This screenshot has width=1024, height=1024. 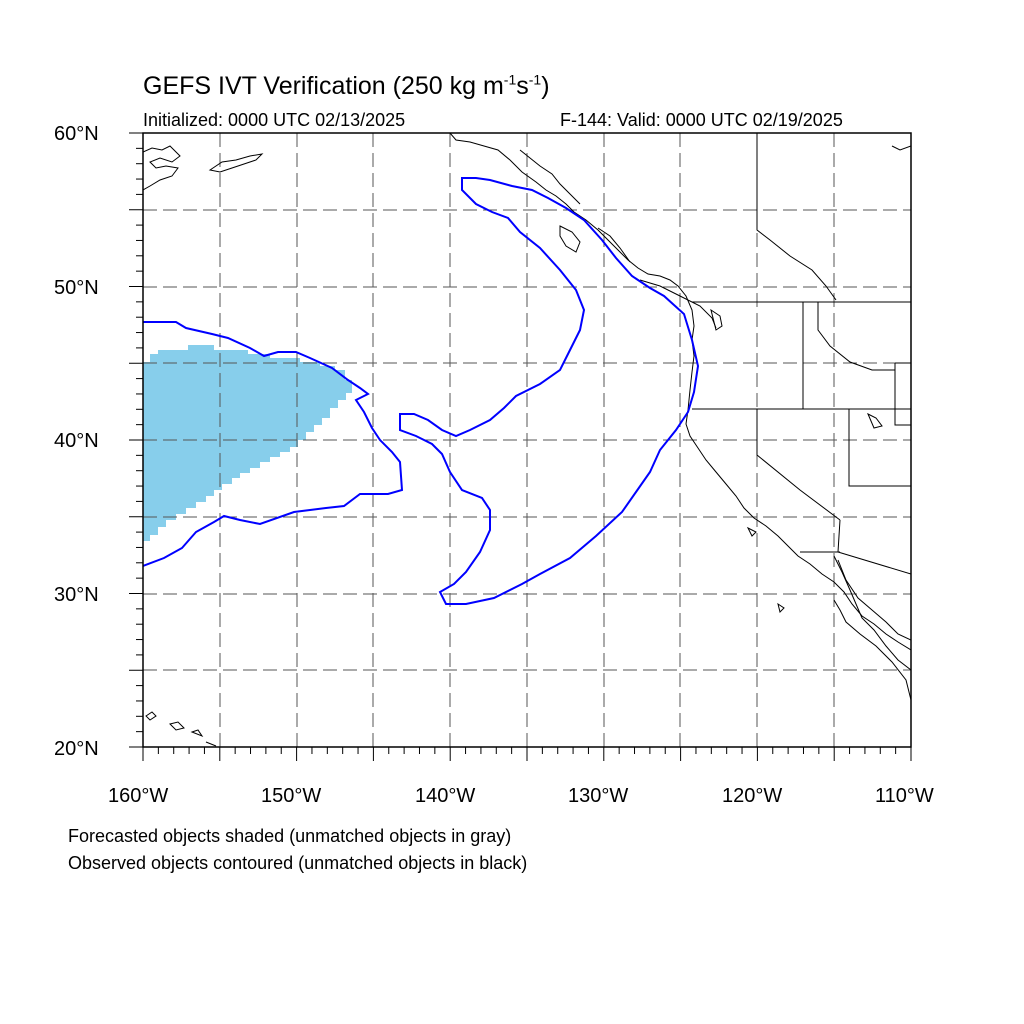 What do you see at coordinates (274, 120) in the screenshot?
I see `init-time-label: Initialized: 0000 UTC 02/13/2025` at bounding box center [274, 120].